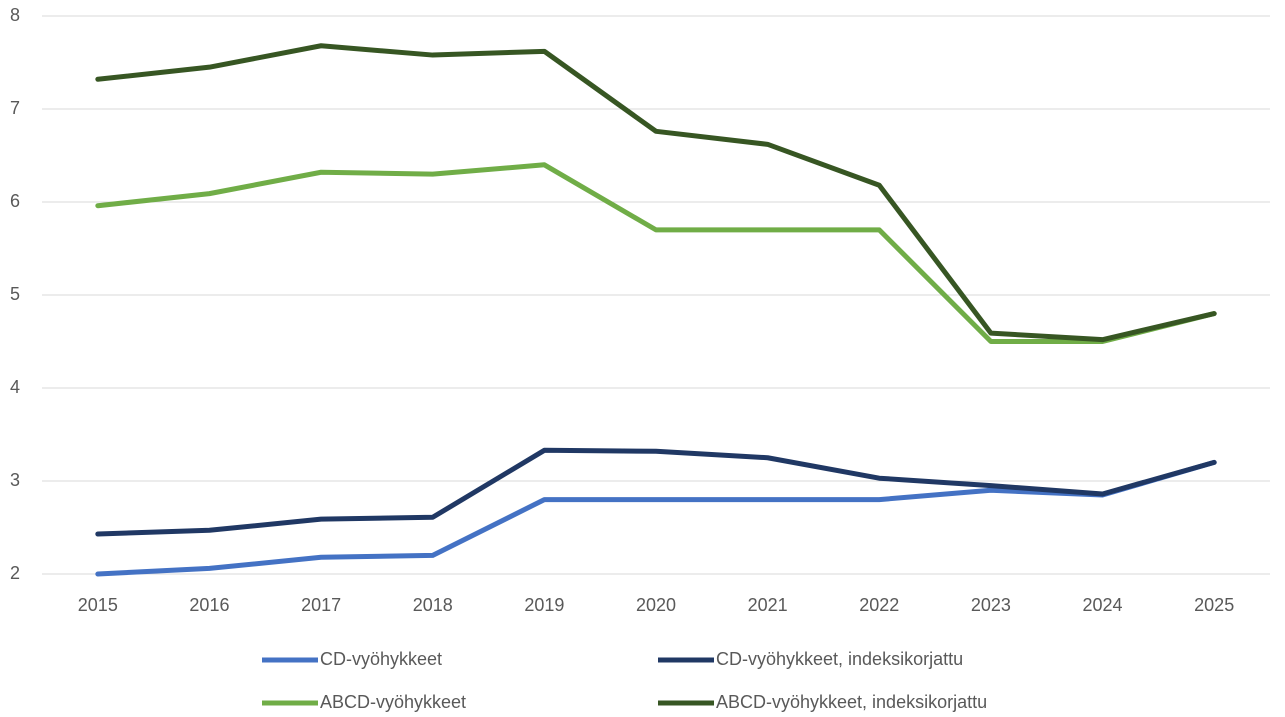  What do you see at coordinates (393, 702) in the screenshot?
I see `legend-label: ABCD-vyöhykkeet` at bounding box center [393, 702].